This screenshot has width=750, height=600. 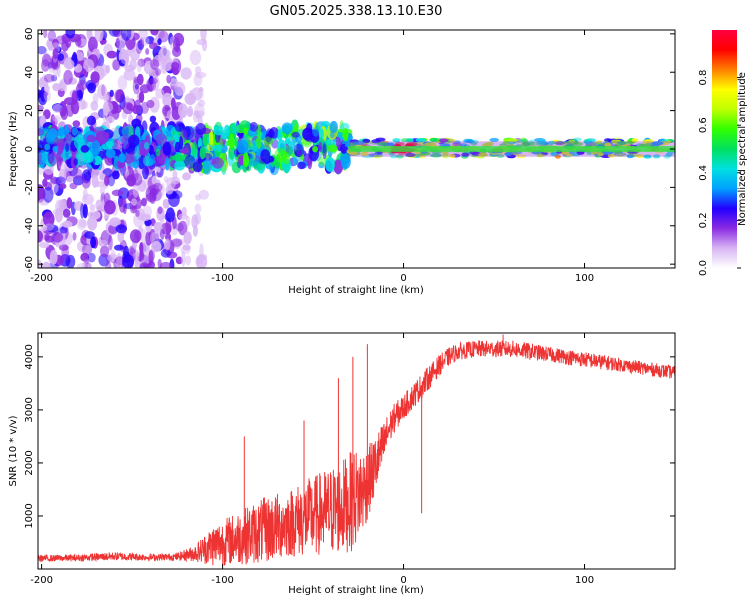 I want to click on spectrogram-ytick-label: 60, so click(x=29, y=33).